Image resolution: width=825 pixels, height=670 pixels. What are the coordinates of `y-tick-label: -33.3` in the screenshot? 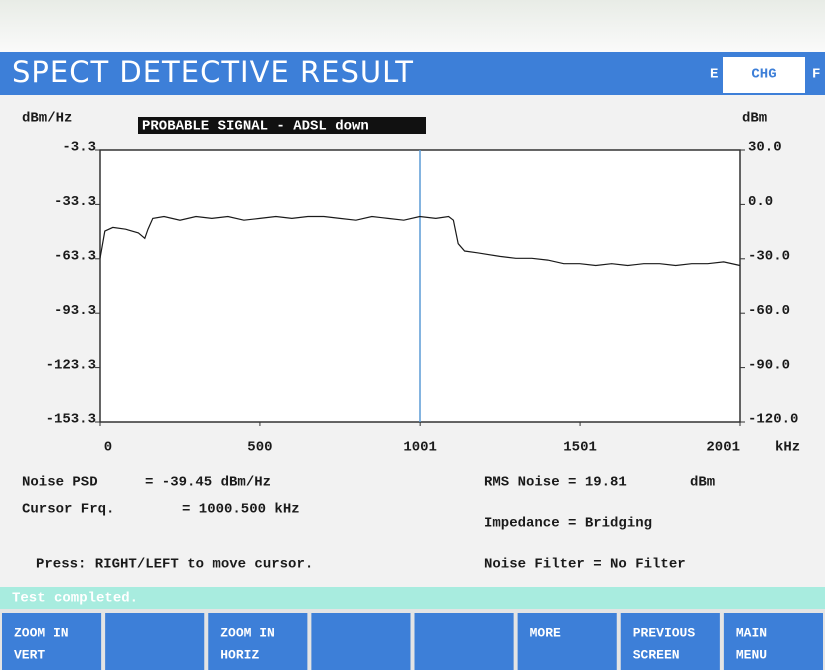 It's located at (75, 202).